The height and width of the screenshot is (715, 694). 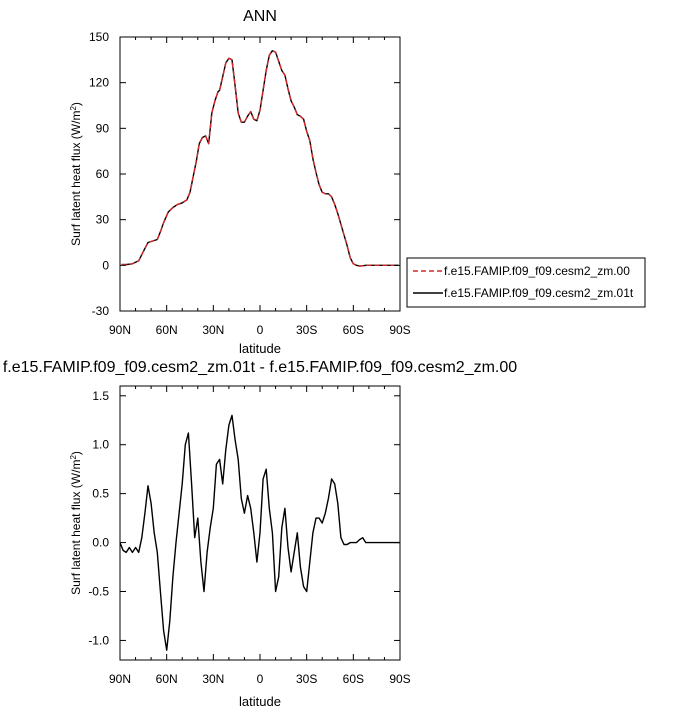 I want to click on bottom-x-tick-label: 30N, so click(x=213, y=679).